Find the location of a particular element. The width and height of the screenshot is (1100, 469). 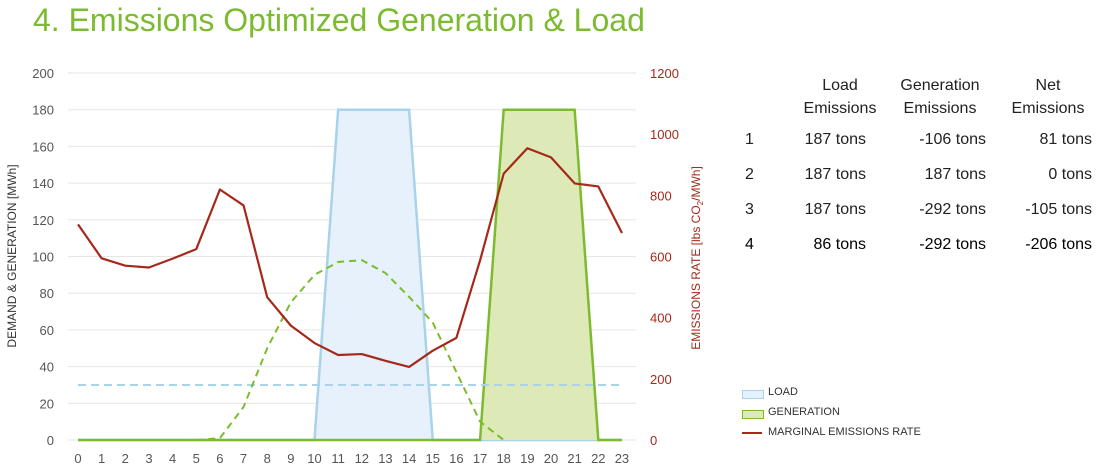

page-title: 4. Emissions Optimized Generation & Load is located at coordinates (339, 20).